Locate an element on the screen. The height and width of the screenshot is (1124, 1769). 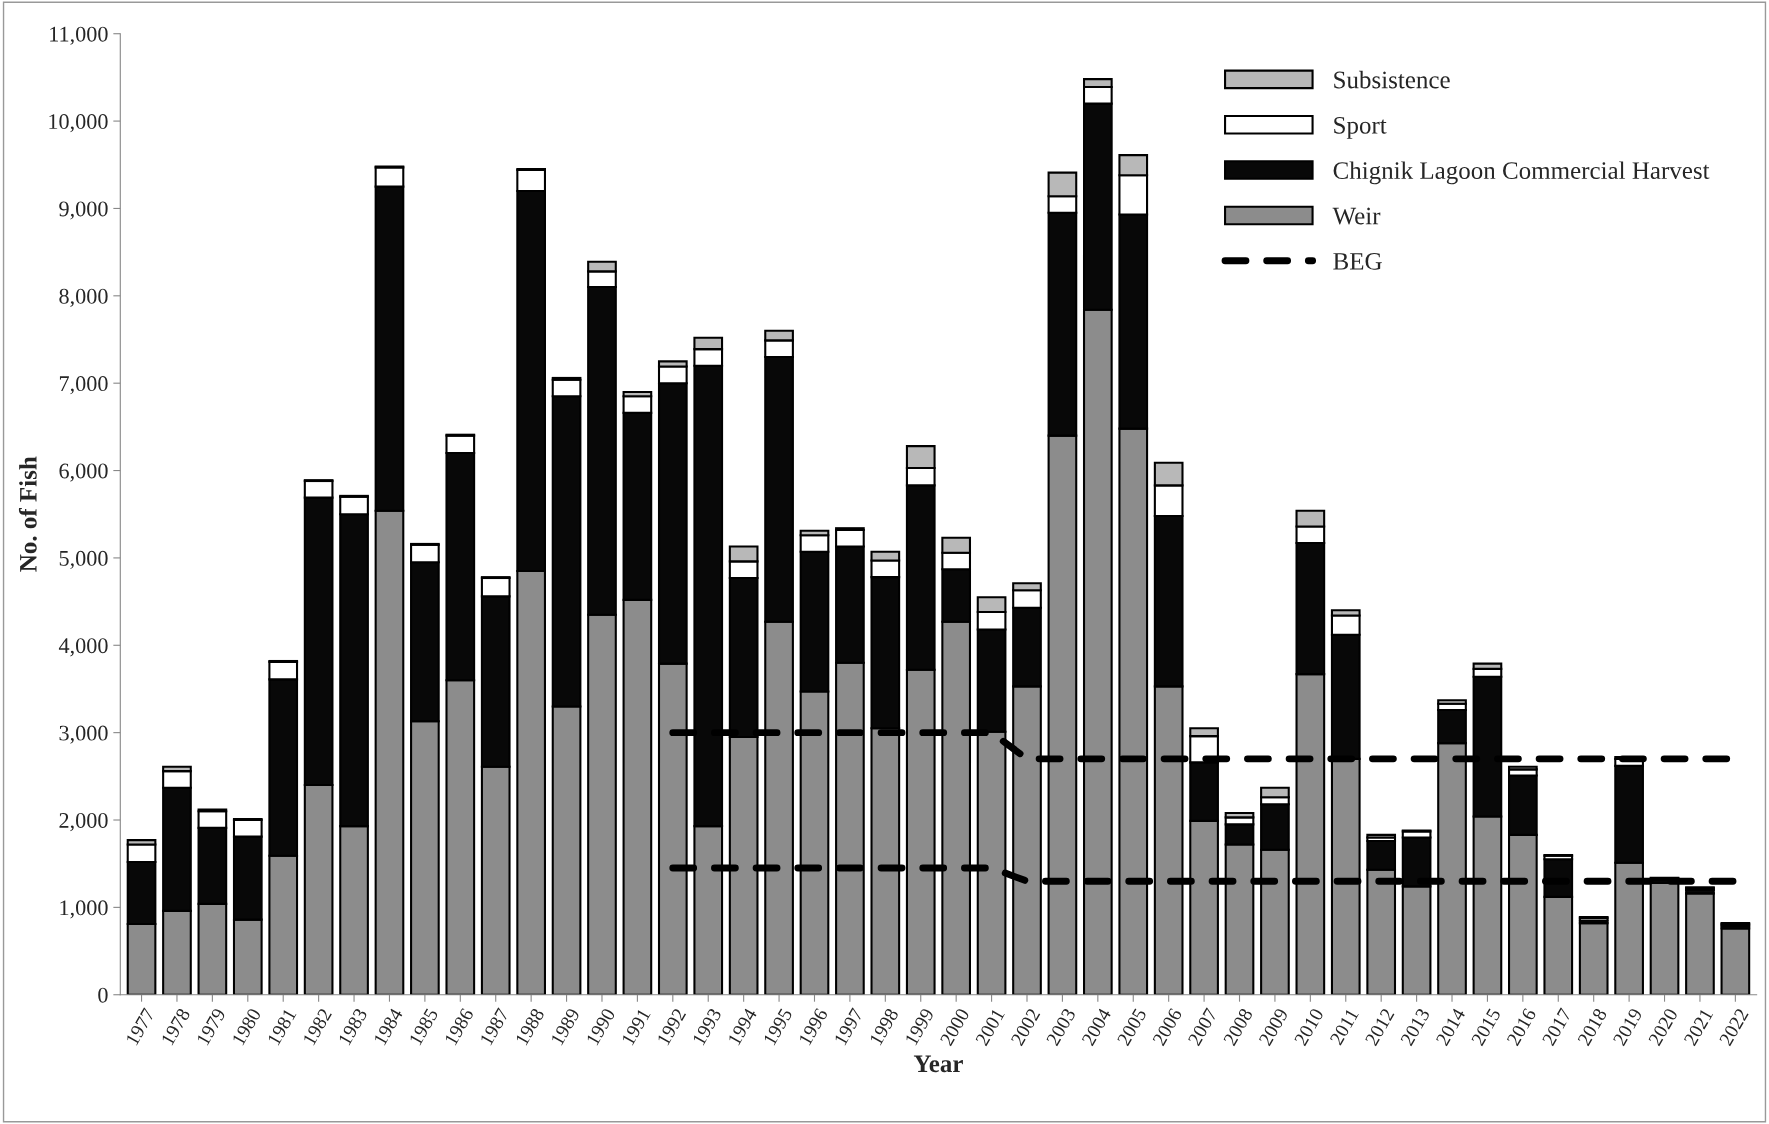
legend-label: Subsistence is located at coordinates (1392, 79).